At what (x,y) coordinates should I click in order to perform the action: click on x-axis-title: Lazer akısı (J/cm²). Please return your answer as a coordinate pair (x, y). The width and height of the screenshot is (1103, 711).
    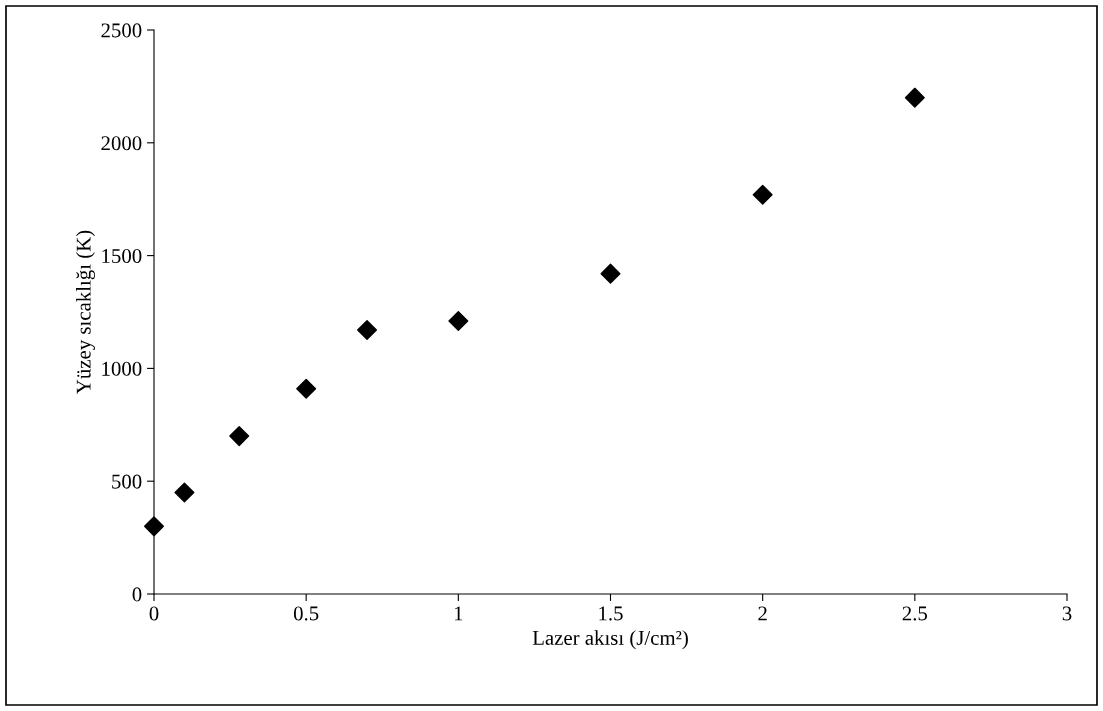
    Looking at the image, I should click on (610, 640).